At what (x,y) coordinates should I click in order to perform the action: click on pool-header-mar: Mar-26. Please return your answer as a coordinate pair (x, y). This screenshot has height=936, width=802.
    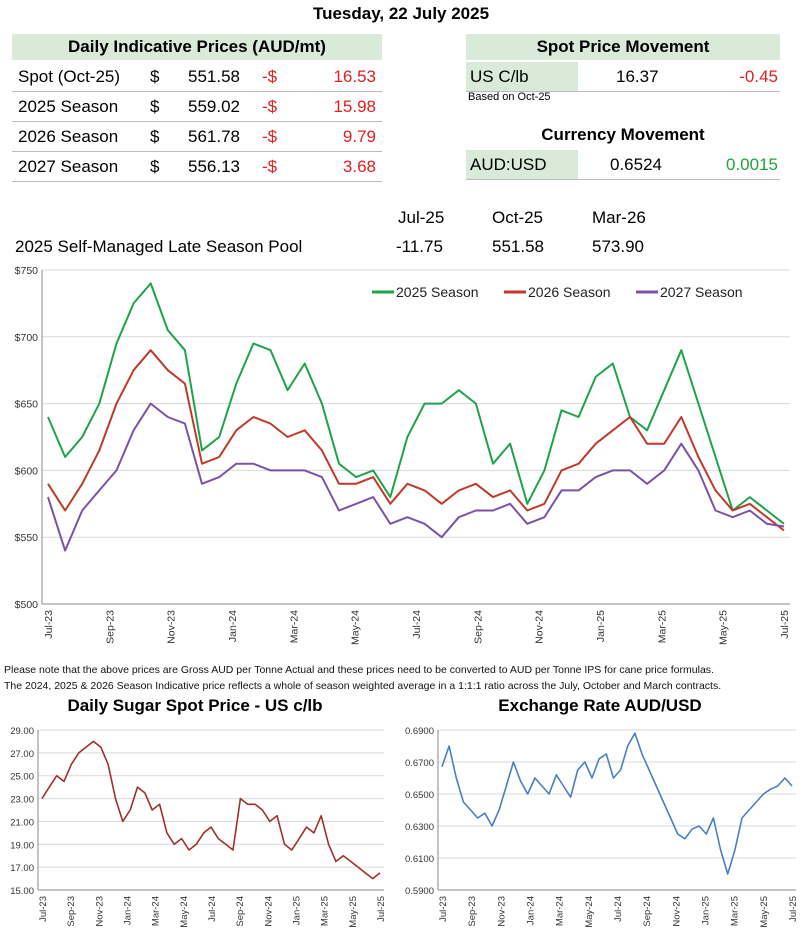
    Looking at the image, I should click on (619, 217).